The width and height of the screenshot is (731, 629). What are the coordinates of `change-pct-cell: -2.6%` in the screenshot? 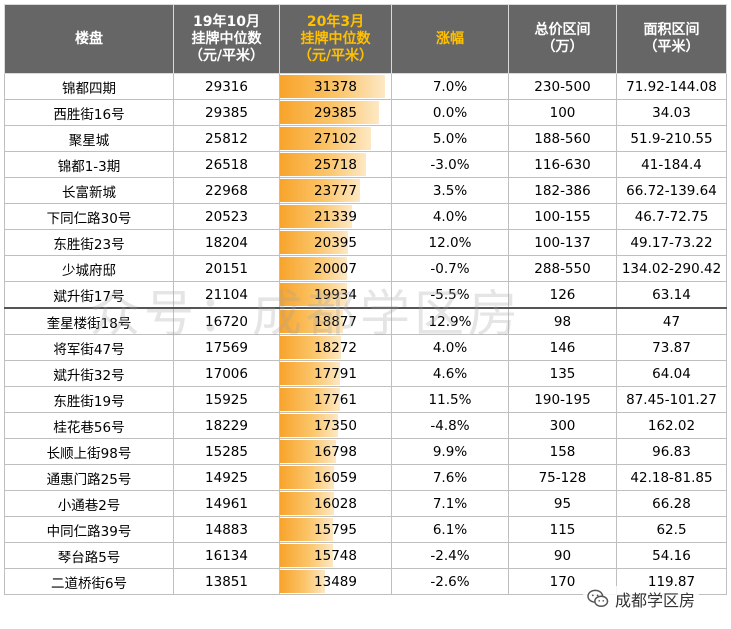 It's located at (450, 581).